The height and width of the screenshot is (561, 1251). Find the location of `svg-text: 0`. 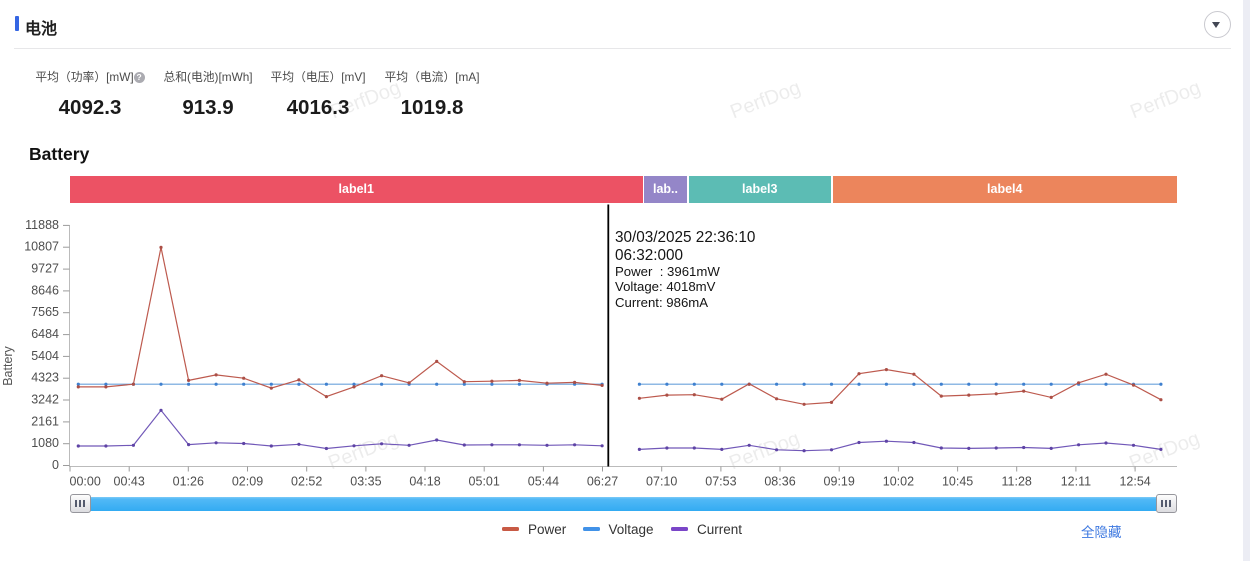

svg-text: 0 is located at coordinates (55, 465).